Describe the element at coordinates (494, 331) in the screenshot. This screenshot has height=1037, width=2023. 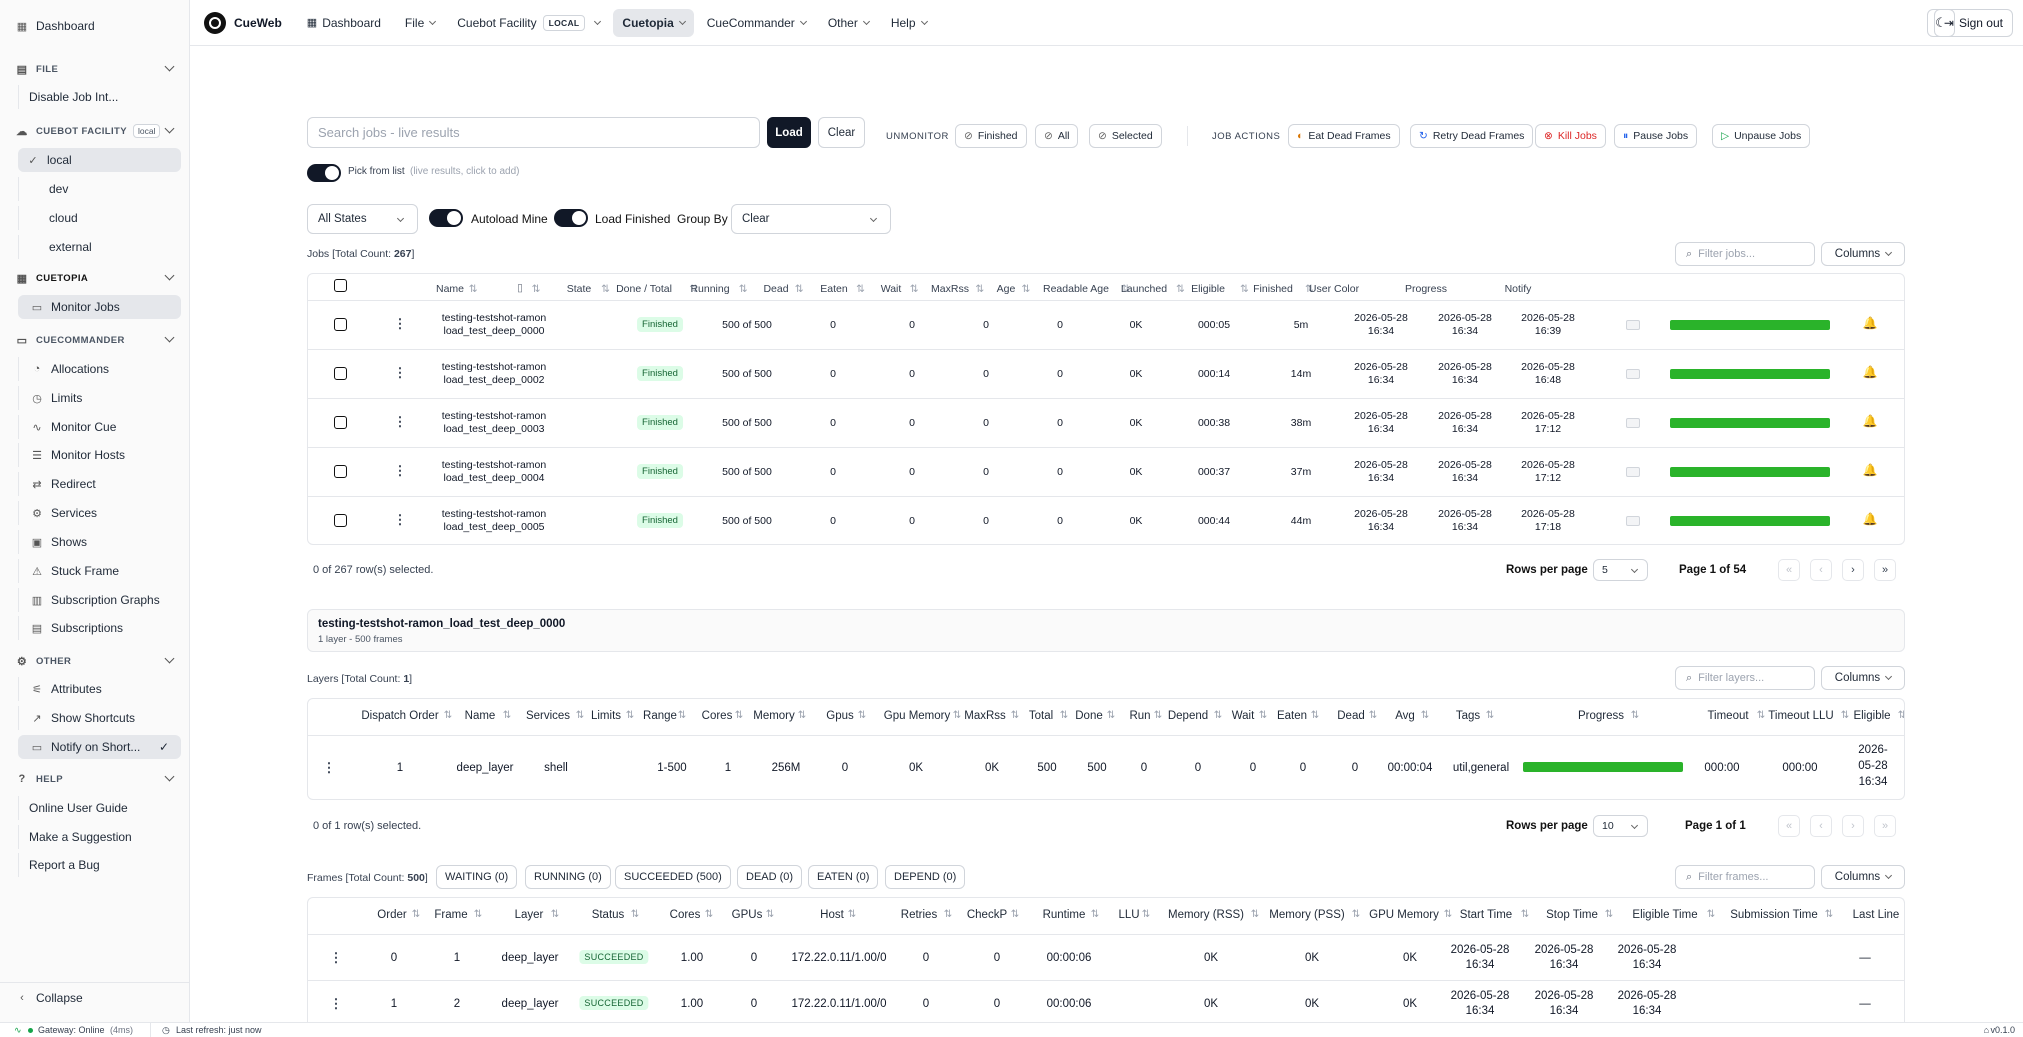
I see `job-name-line2: load_test_deep_0000` at that location.